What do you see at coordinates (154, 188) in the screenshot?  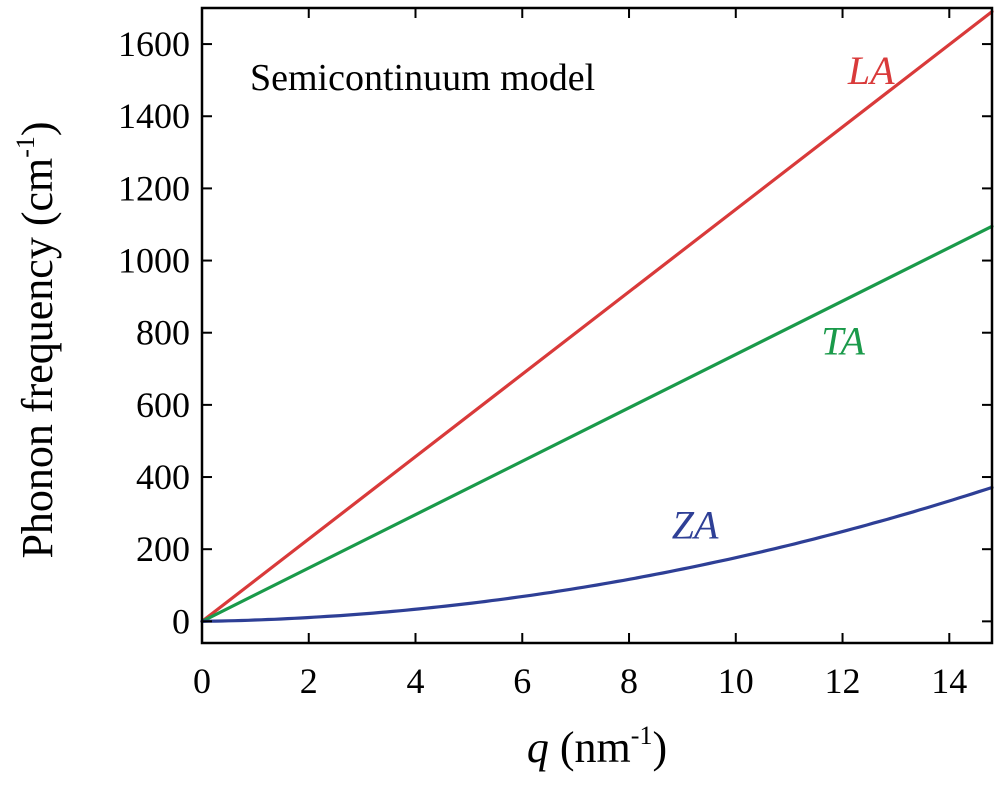 I see `y-tick-label: 1200` at bounding box center [154, 188].